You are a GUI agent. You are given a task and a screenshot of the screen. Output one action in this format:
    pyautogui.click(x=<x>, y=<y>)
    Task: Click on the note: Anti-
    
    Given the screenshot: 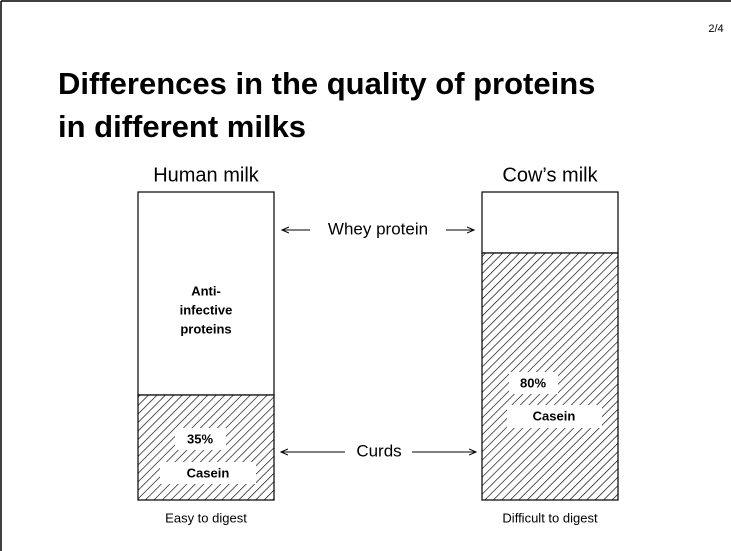 What is the action you would take?
    pyautogui.click(x=206, y=290)
    